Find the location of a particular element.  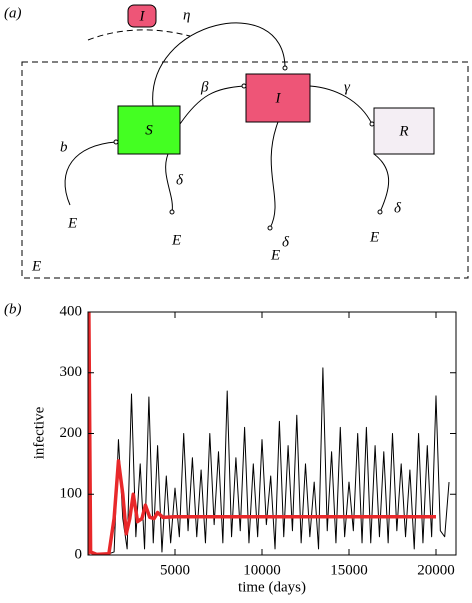

infection-arrow is located at coordinates (212, 105).